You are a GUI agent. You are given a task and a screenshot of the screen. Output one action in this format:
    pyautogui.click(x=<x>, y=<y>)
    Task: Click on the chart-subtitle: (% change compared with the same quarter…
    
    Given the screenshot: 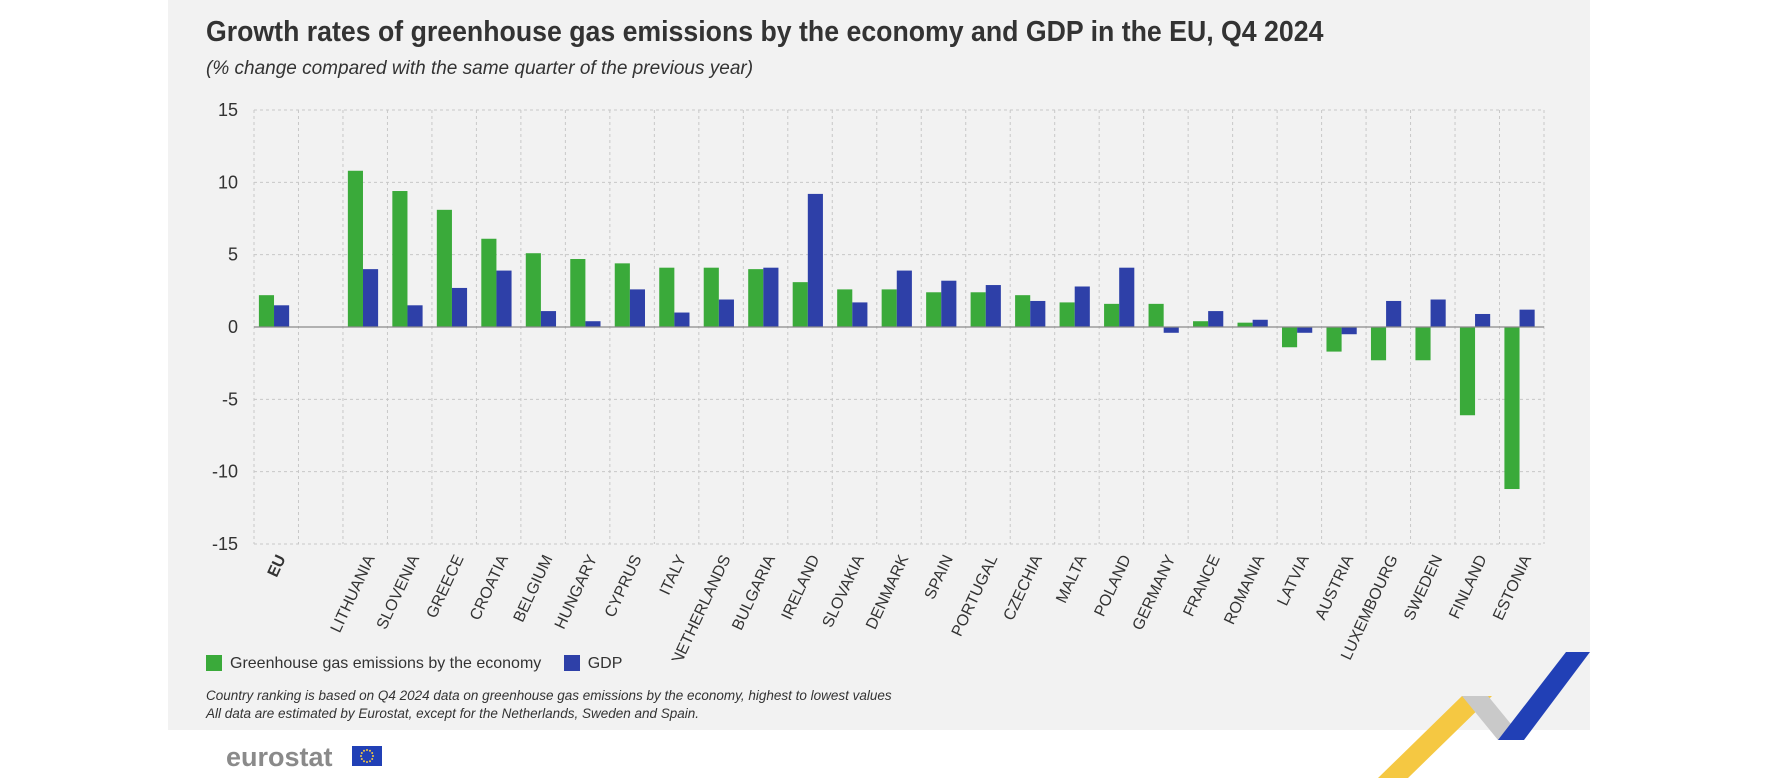 What is the action you would take?
    pyautogui.click(x=480, y=68)
    